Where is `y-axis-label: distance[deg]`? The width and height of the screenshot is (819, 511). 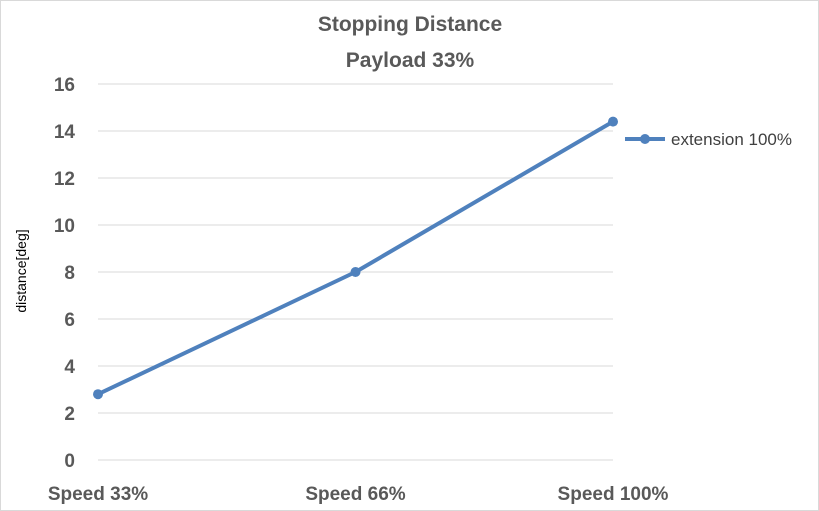
y-axis-label: distance[deg] is located at coordinates (21, 270).